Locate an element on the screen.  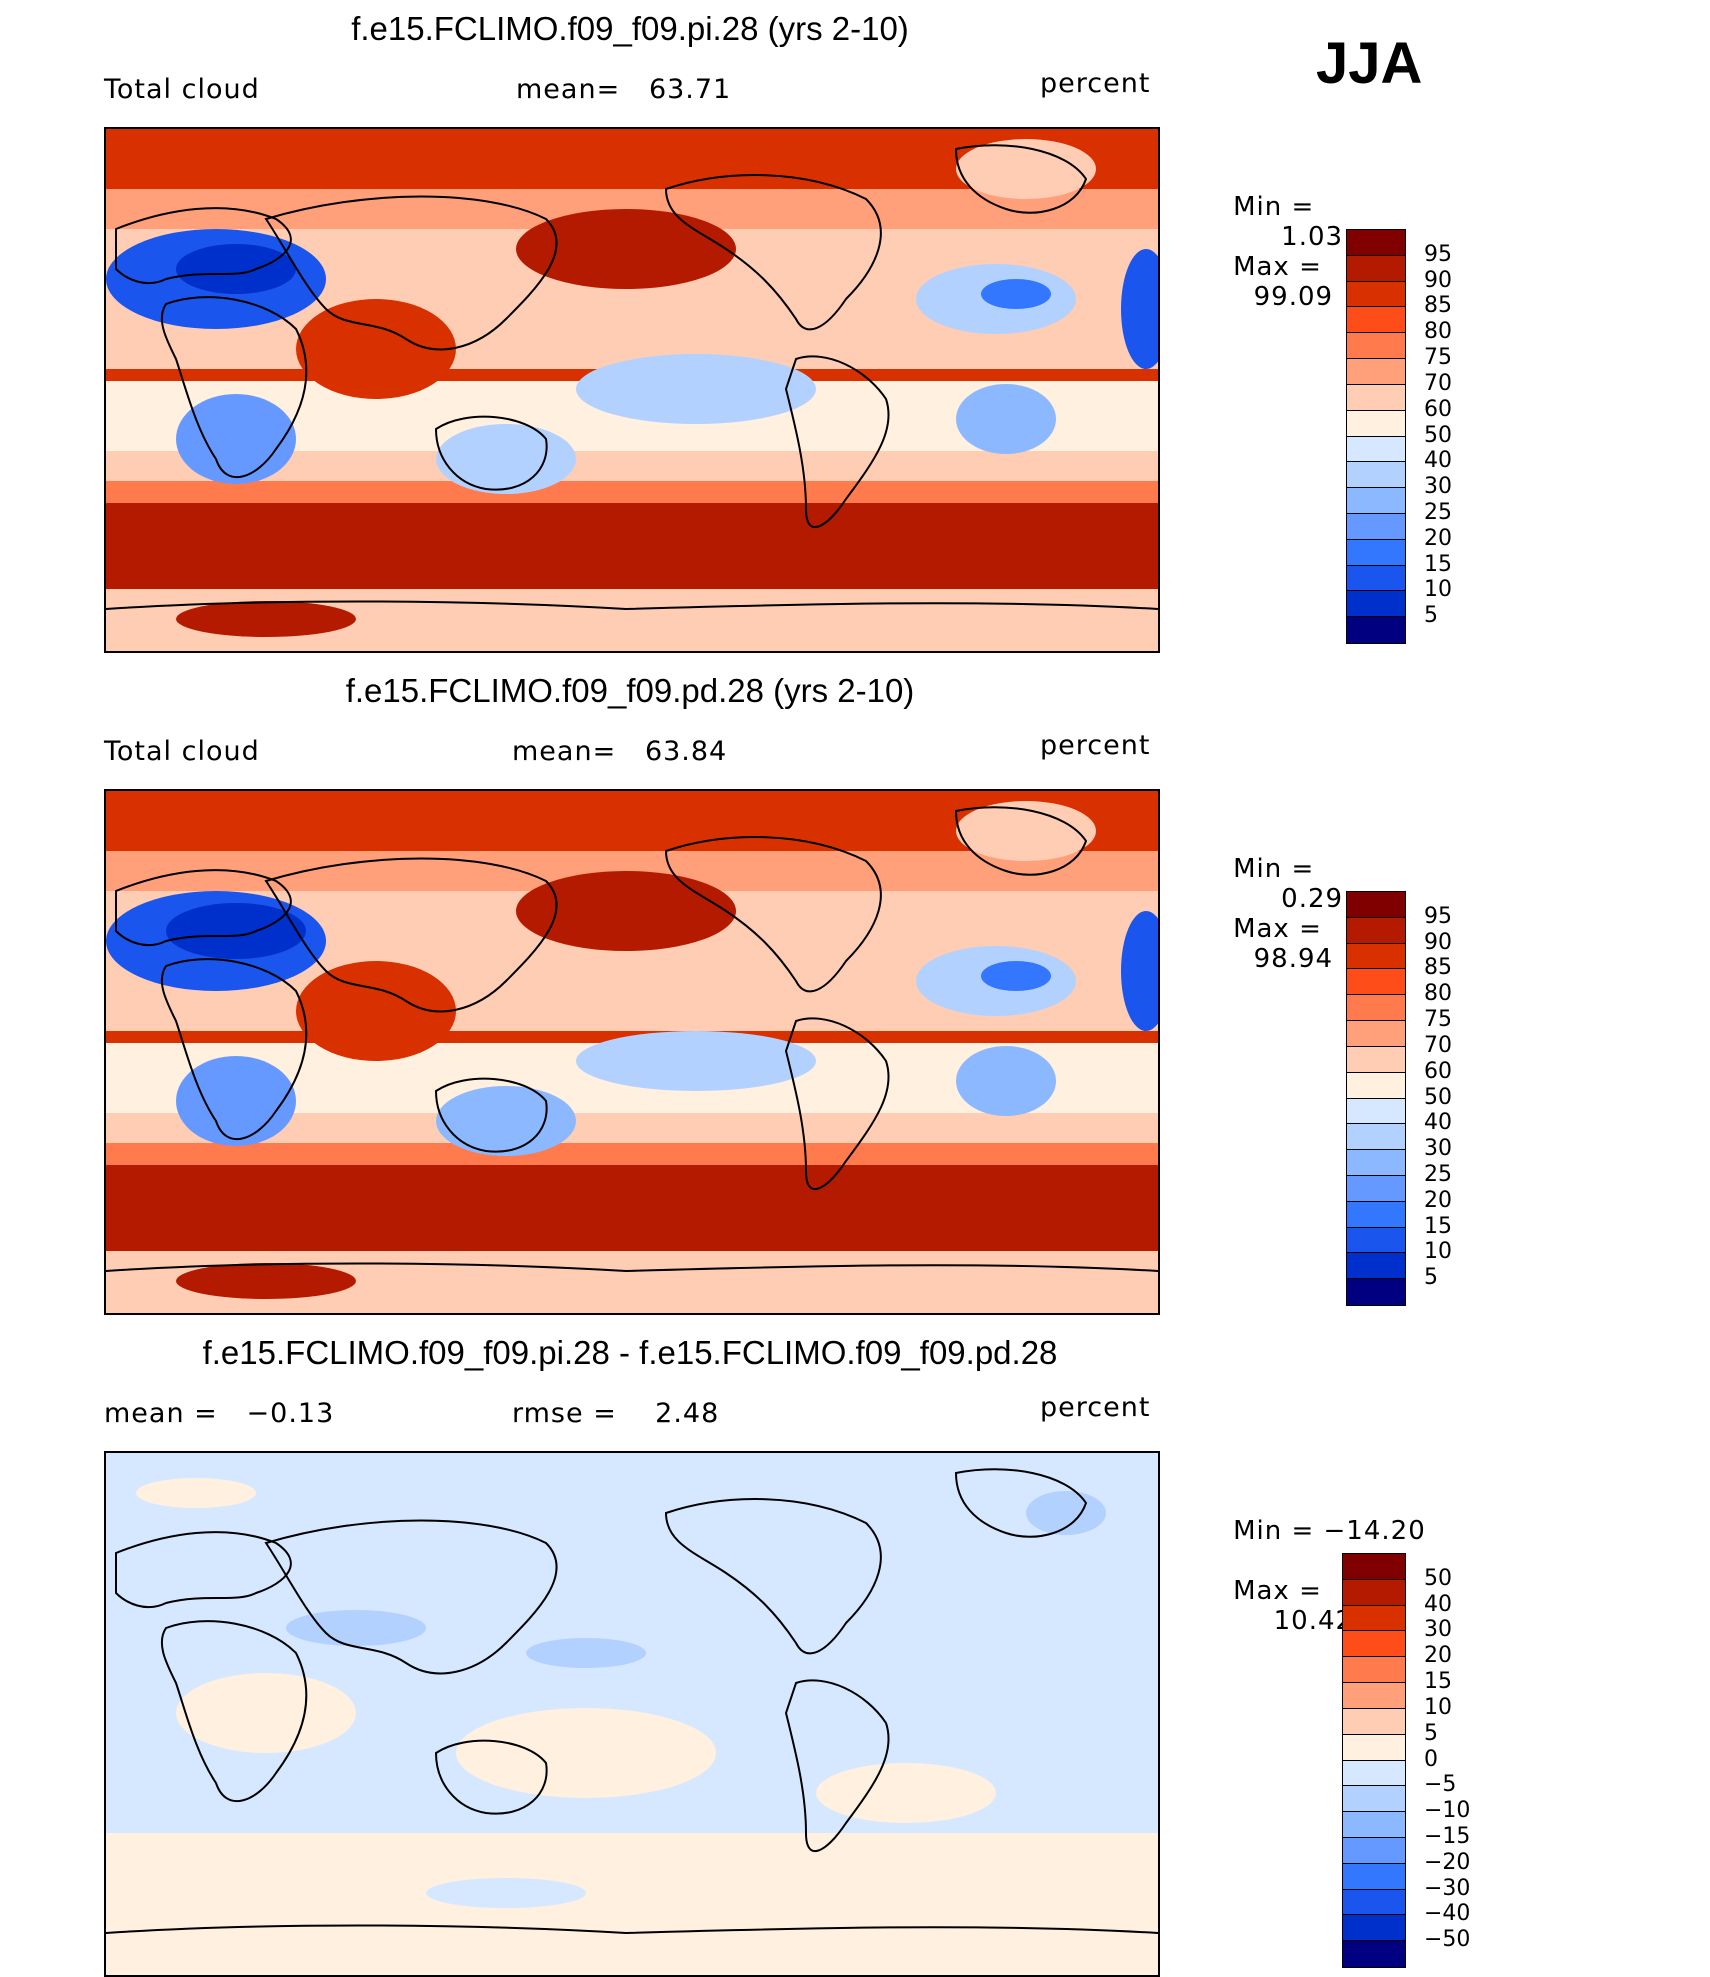
southern-positive-band is located at coordinates (632, 1904).